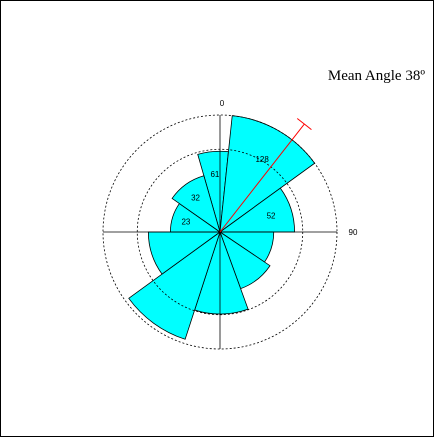  What do you see at coordinates (353, 232) in the screenshot?
I see `axis-label: 90` at bounding box center [353, 232].